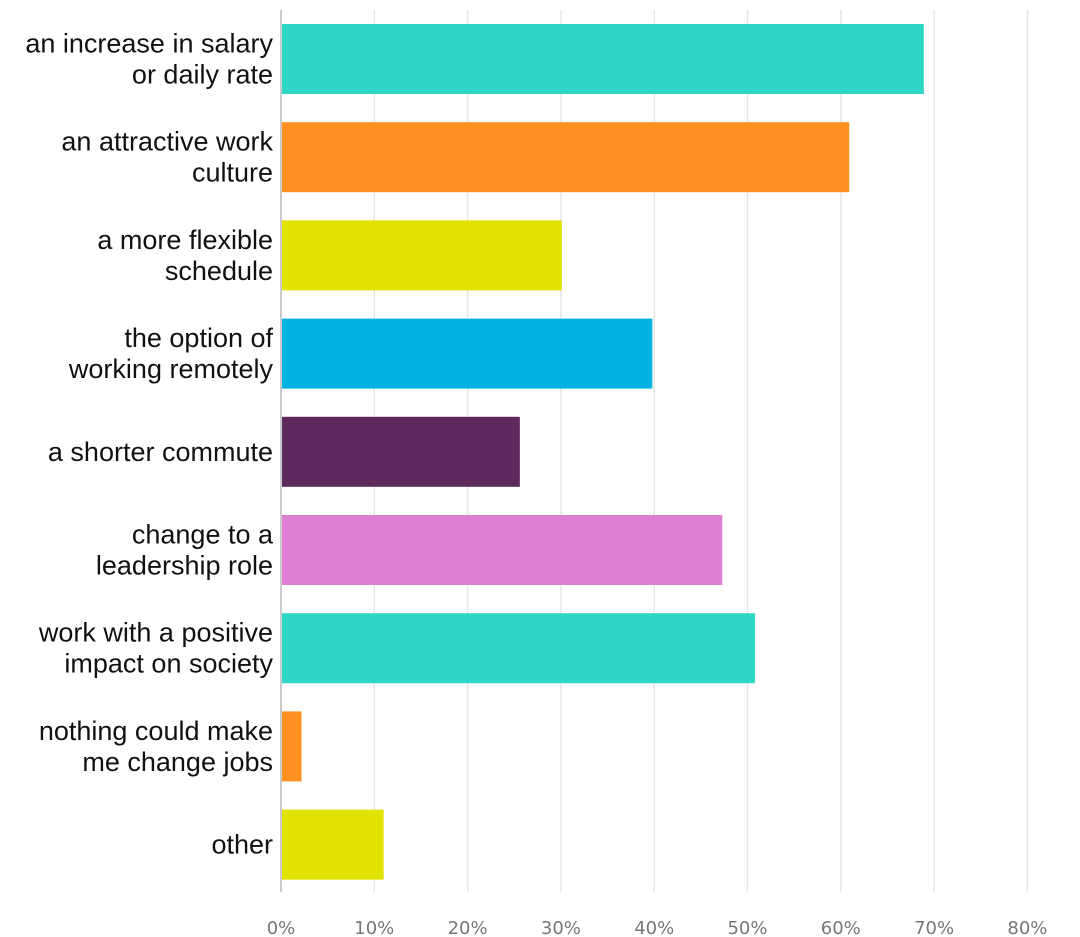  I want to click on category-label-line: working remotely, so click(171, 369).